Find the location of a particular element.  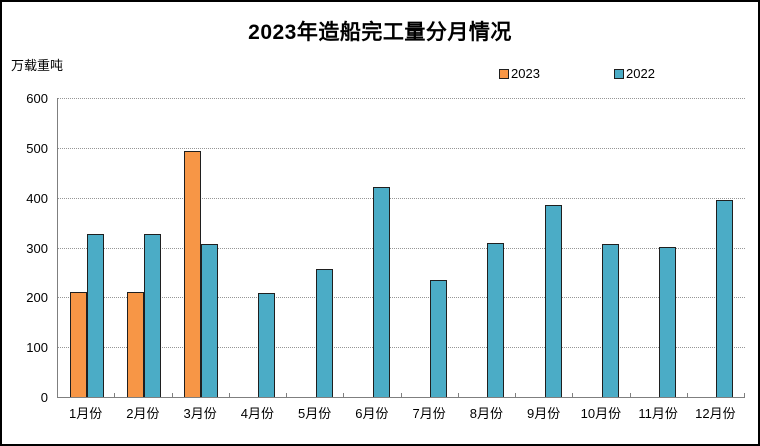

bar-group-1月份 is located at coordinates (86, 247).